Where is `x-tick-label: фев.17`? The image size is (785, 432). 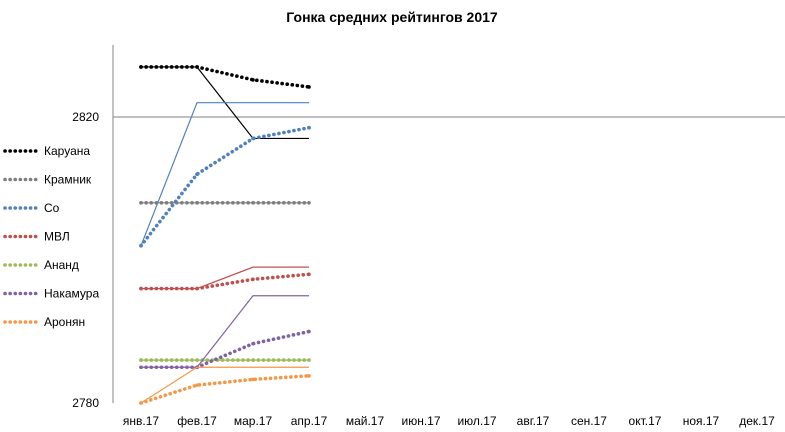 x-tick-label: фев.17 is located at coordinates (197, 421).